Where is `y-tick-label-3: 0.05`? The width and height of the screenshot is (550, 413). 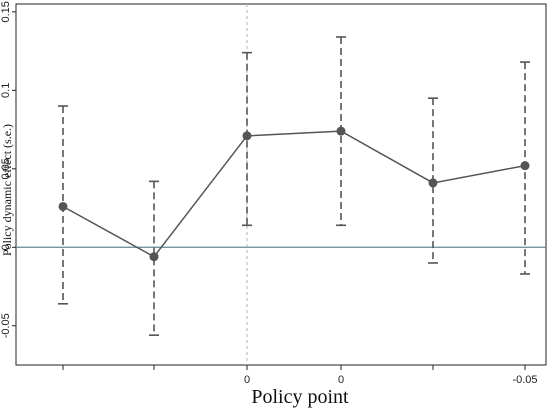 y-tick-label-3: 0.05 is located at coordinates (6, 168).